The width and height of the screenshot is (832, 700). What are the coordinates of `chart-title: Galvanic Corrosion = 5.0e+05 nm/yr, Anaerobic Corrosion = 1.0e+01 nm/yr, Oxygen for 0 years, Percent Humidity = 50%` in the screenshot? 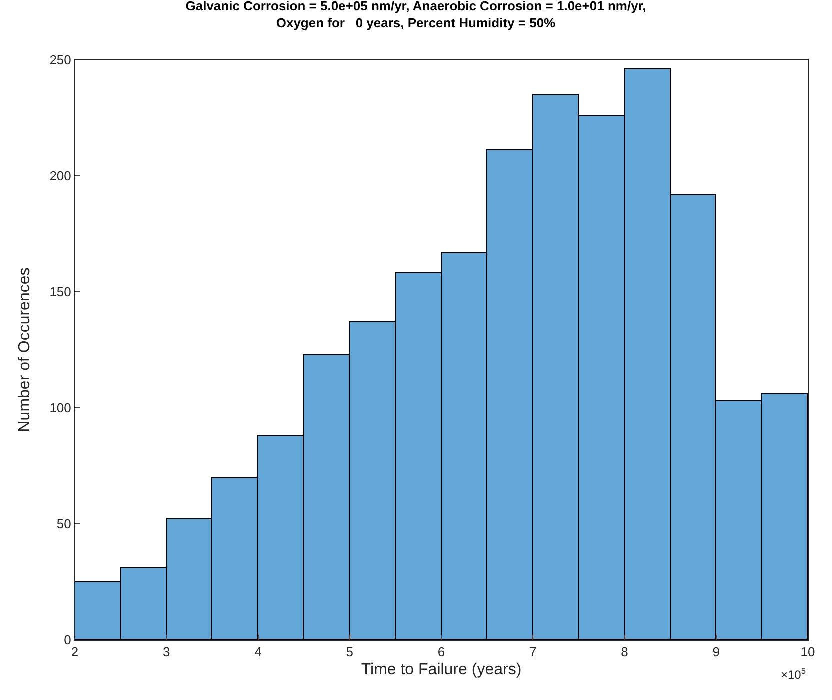 It's located at (416, 15).